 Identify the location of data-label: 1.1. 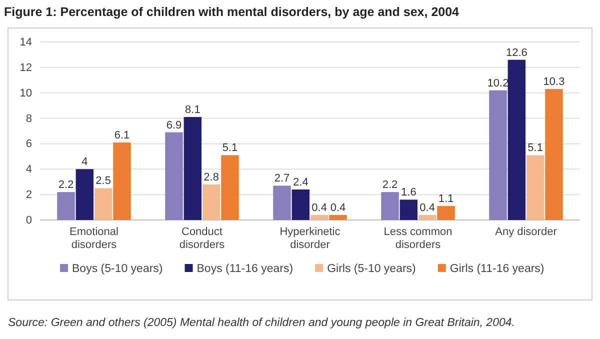
(446, 199).